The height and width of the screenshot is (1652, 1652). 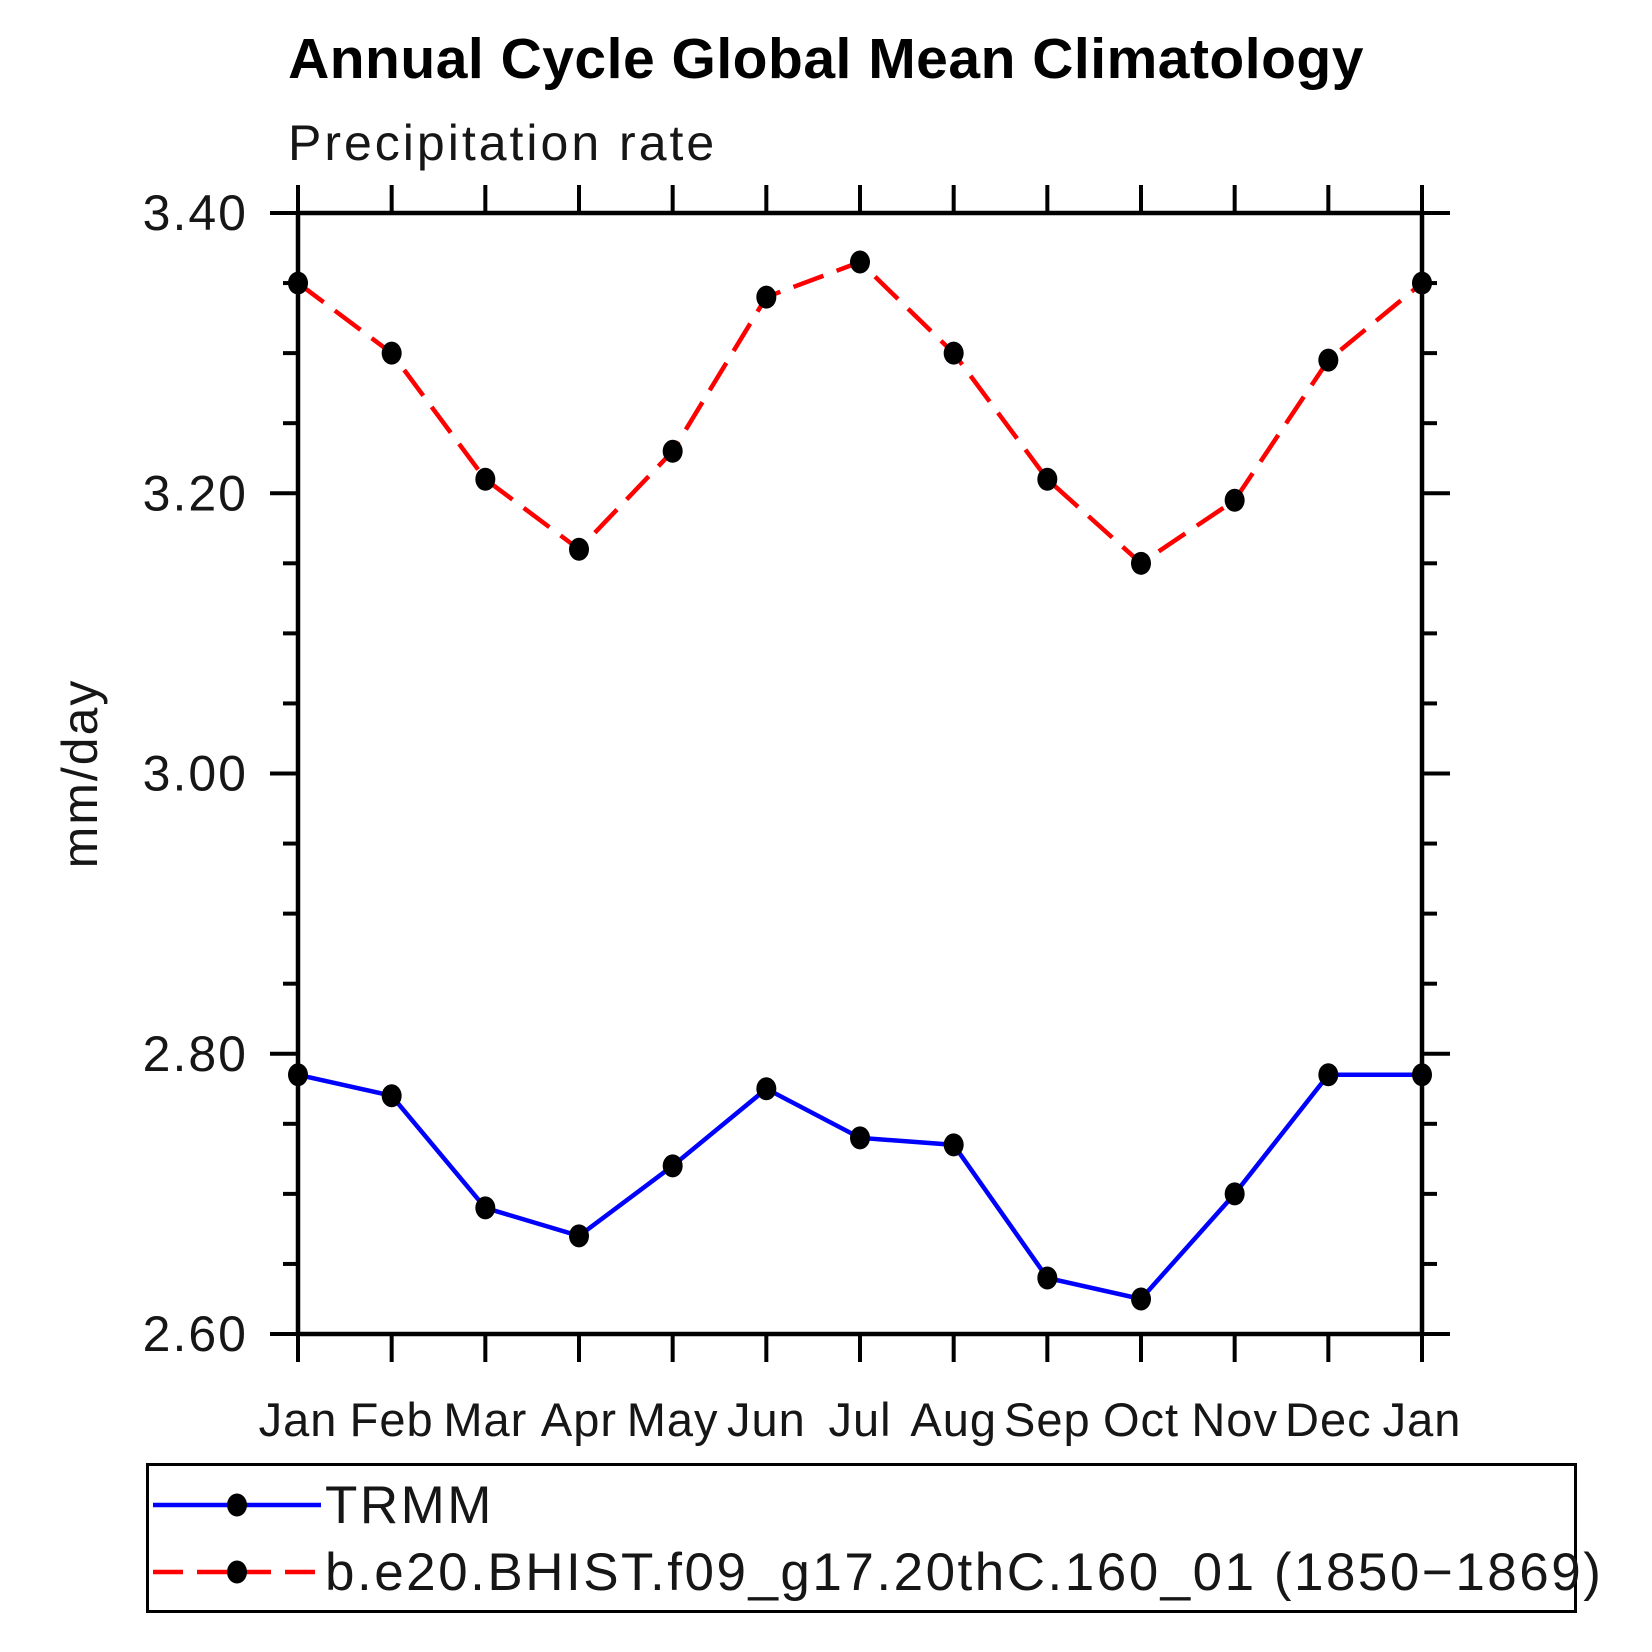 I want to click on y-tick-label: 3.40, so click(x=195, y=213).